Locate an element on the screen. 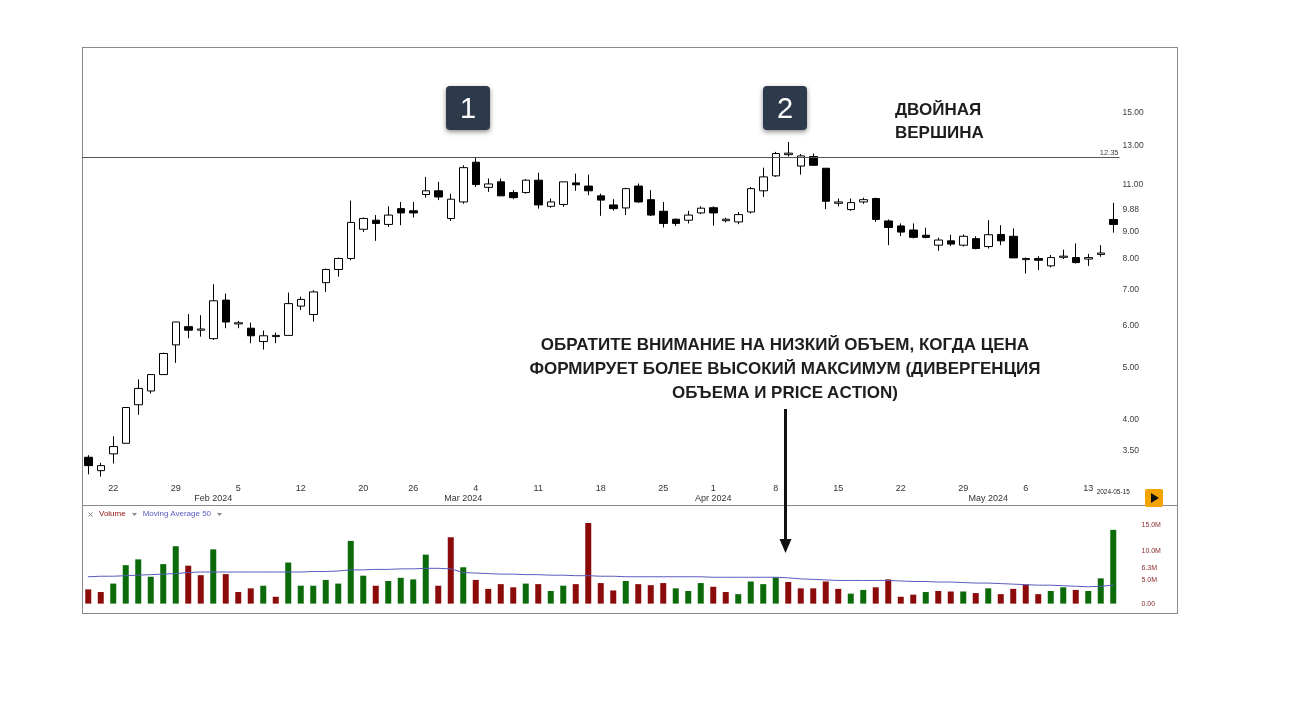 The height and width of the screenshot is (725, 1290). annotation: ОБРАТИТЕ ВНИМАНИЕ НА НИЗКИЙ ОБЪЕМ, КОГДА ЦЕНА ФОРМИРУЕТ БОЛЕЕ ВЫСОКИЙ МАКСИМУМ (ДИВЕРГЕНЦИЯ ОБЪЕМА И PRICE ACTION) is located at coordinates (785, 369).